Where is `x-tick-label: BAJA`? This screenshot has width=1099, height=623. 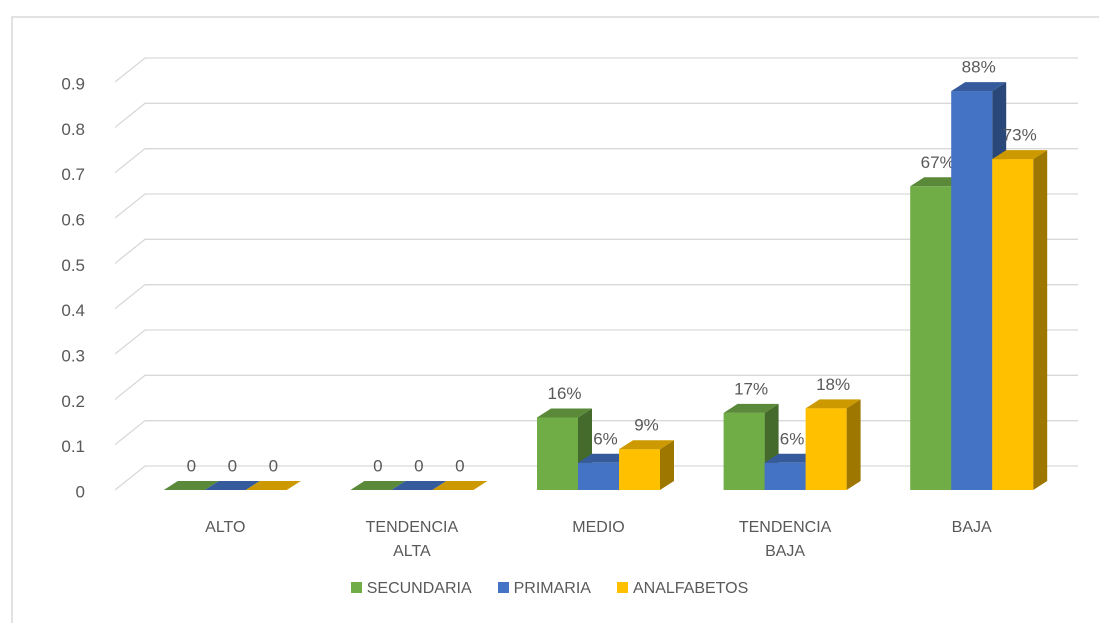
x-tick-label: BAJA is located at coordinates (971, 527).